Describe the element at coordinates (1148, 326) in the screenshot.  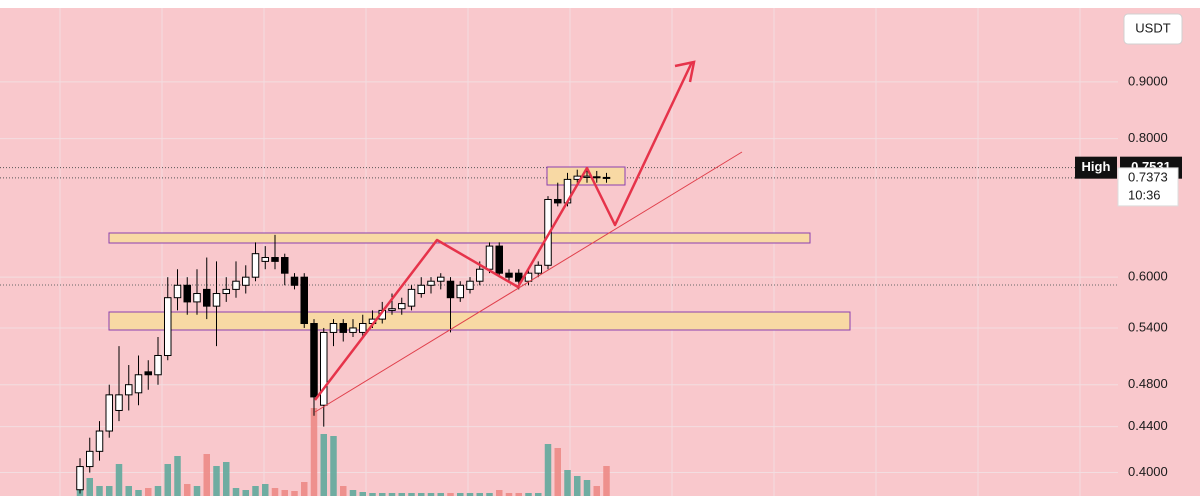
I see `y-tick-label: 0.5400` at that location.